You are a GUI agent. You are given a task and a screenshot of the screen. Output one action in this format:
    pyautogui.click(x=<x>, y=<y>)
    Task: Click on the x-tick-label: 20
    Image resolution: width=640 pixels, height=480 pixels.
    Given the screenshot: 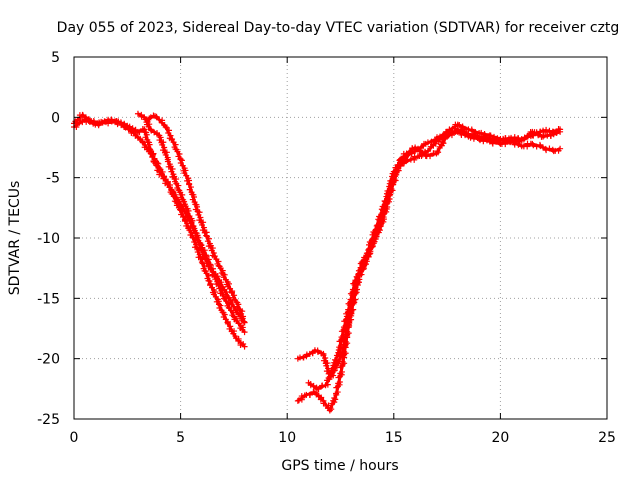 What is the action you would take?
    pyautogui.click(x=500, y=438)
    